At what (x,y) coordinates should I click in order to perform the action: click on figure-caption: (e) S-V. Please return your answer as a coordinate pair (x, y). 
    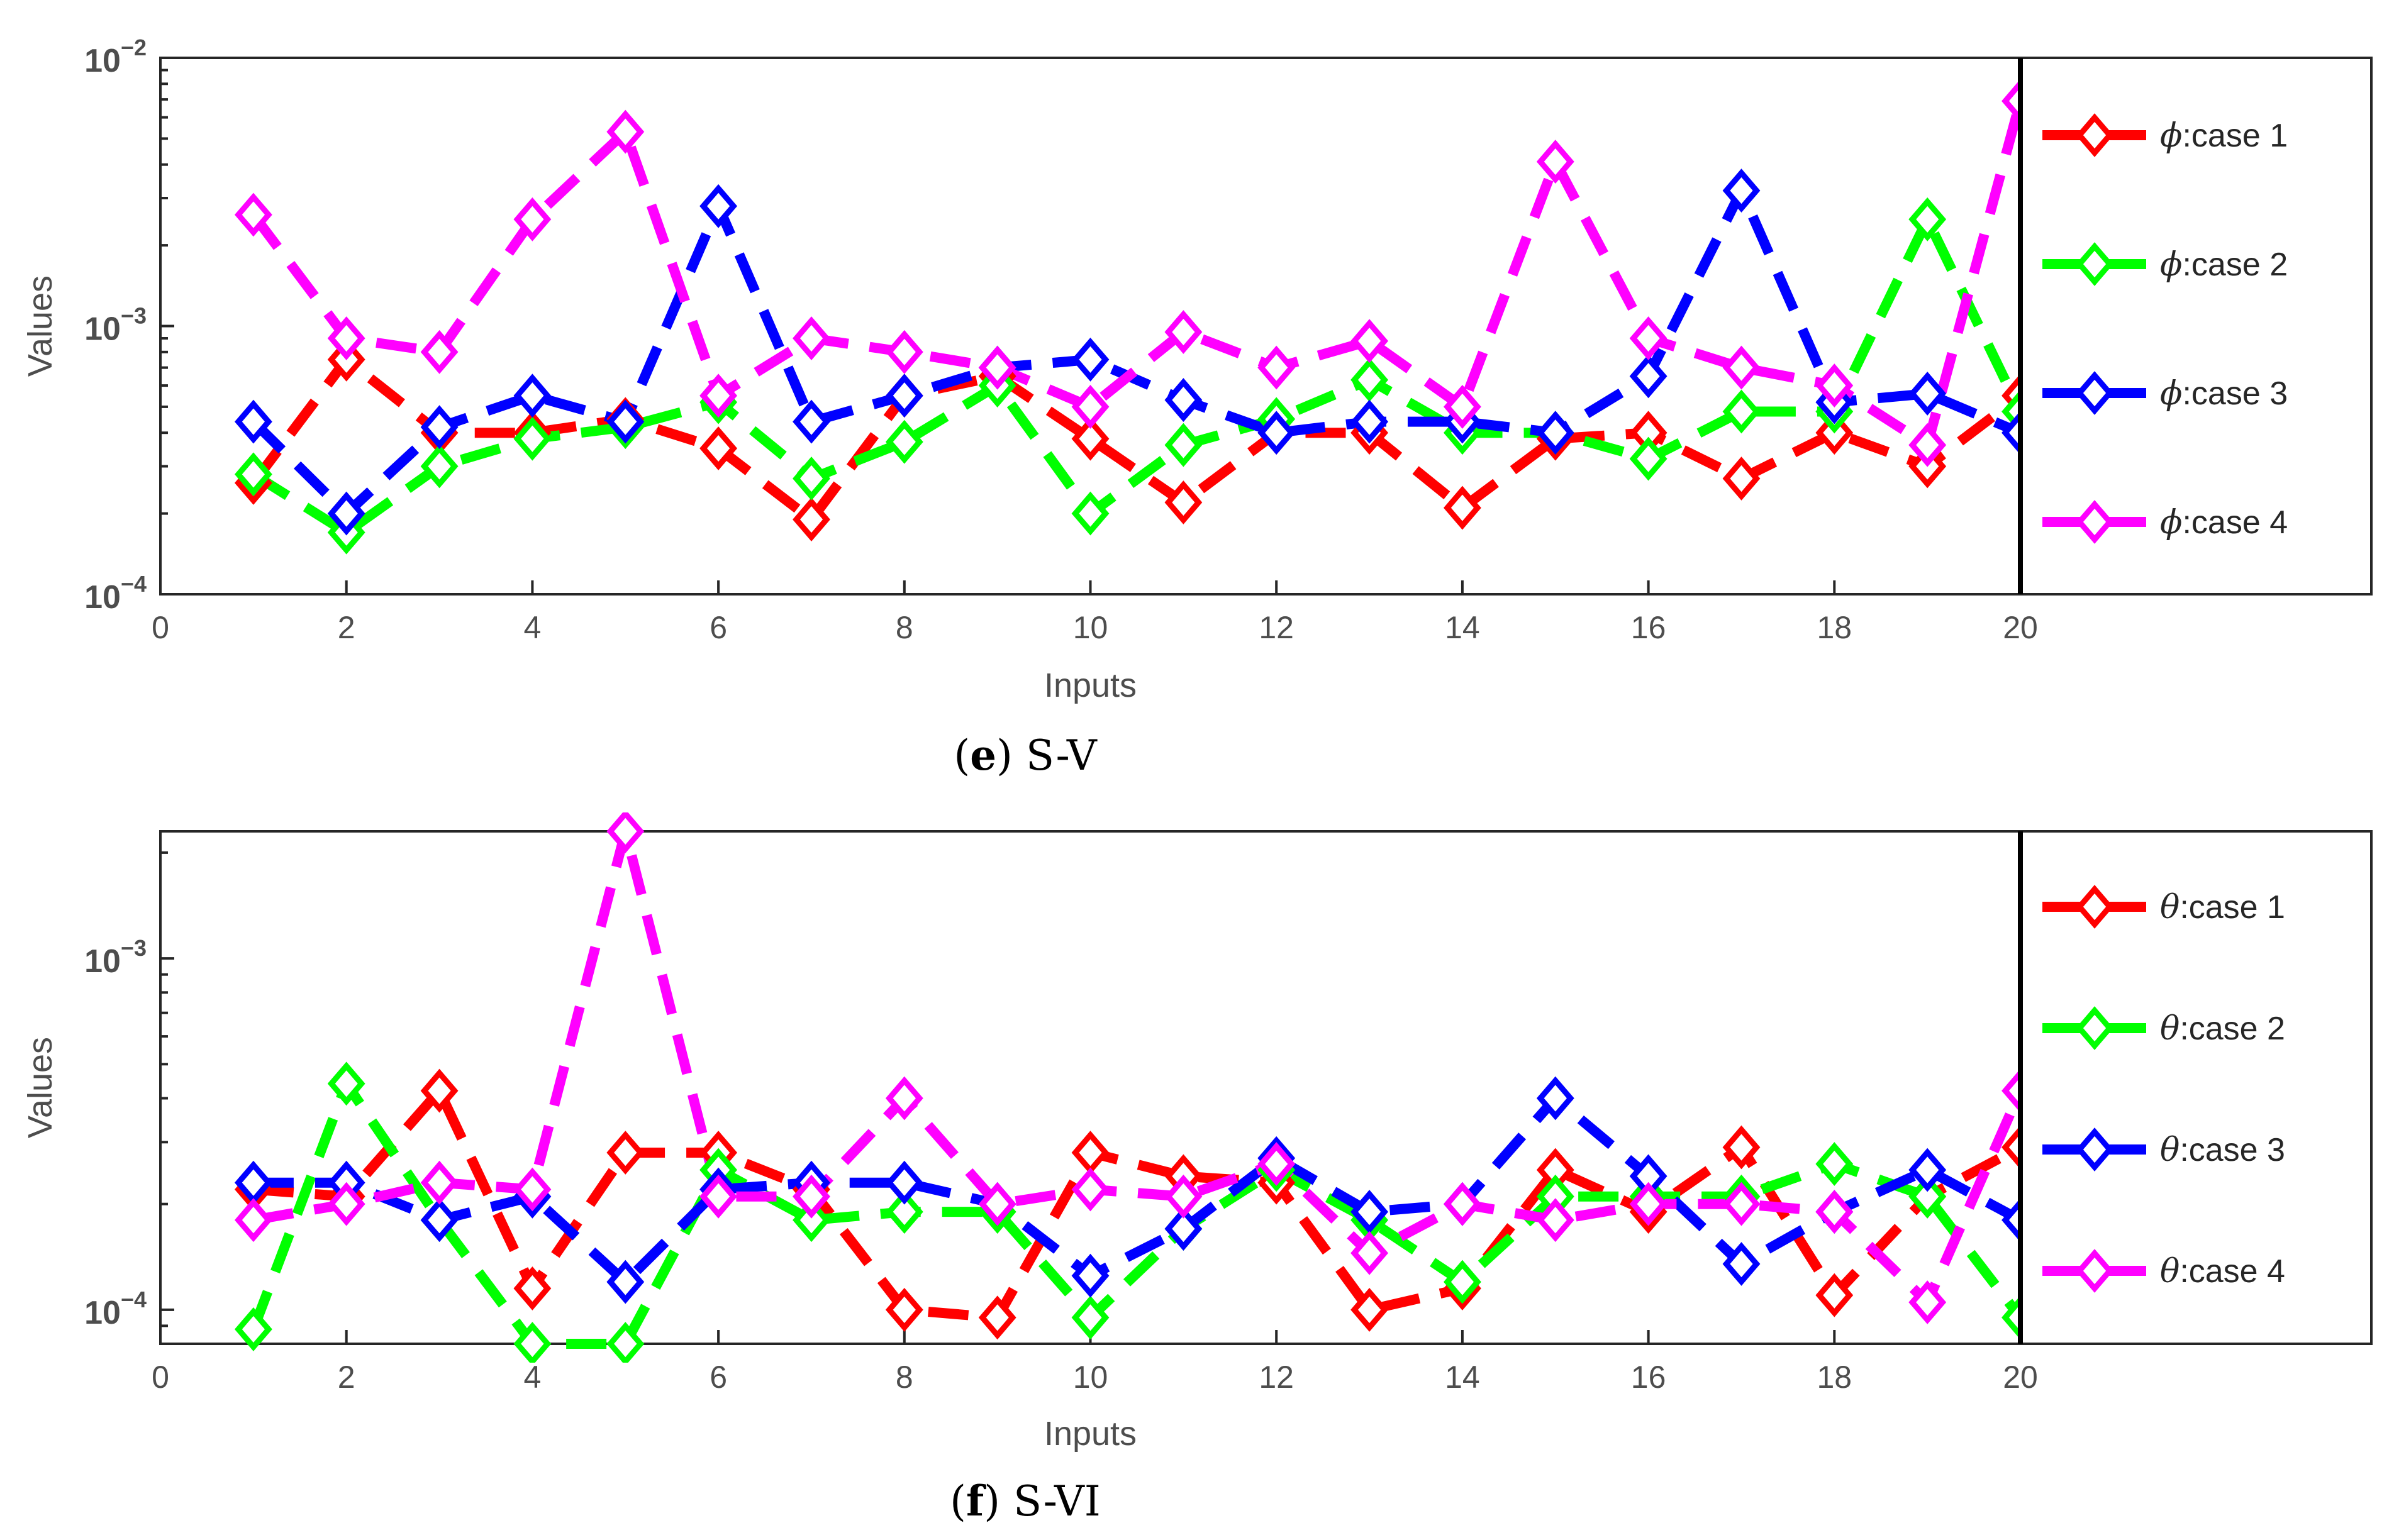
    Looking at the image, I should click on (1026, 755).